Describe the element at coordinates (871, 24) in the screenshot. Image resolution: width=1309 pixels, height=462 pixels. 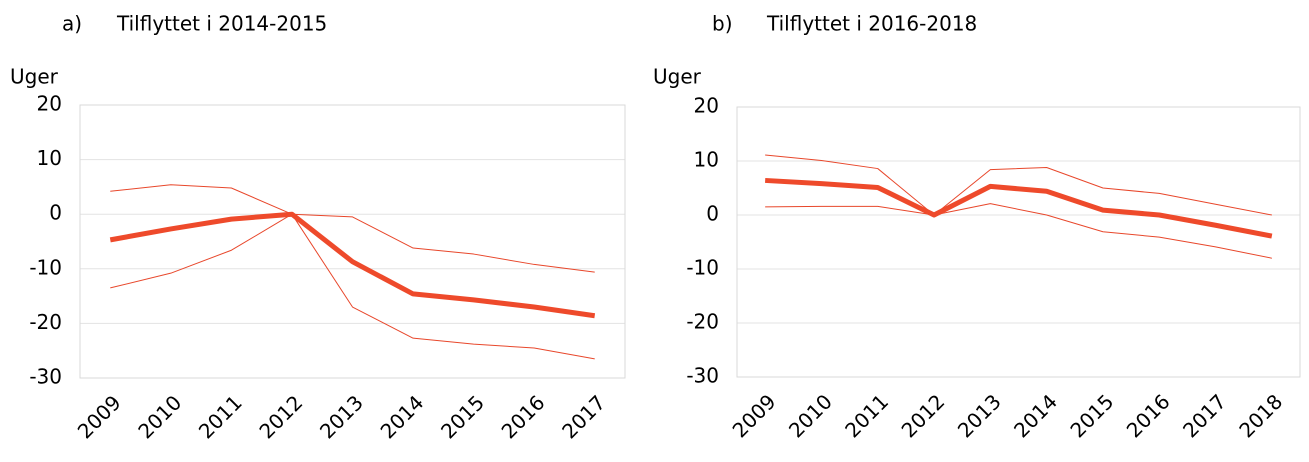
I see `chart-title: Tilflyttet i 2016-2018` at that location.